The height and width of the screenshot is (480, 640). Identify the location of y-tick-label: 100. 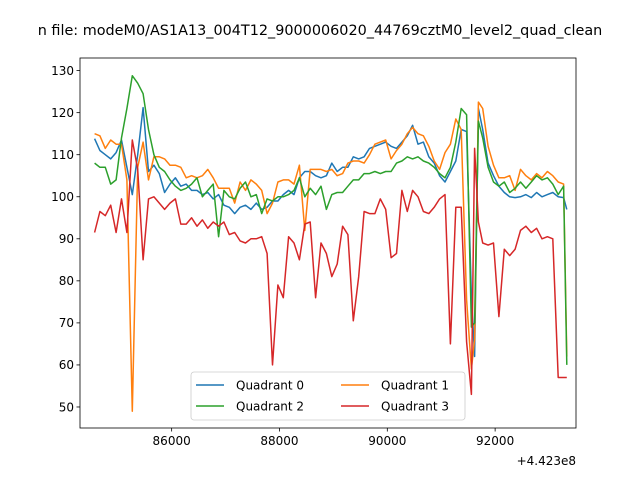
(62, 197).